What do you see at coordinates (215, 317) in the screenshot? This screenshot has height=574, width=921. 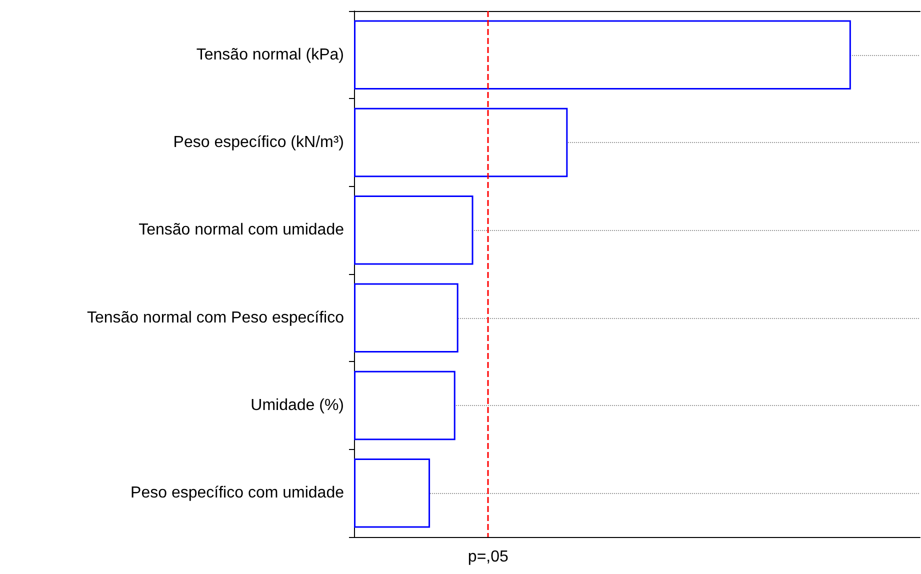 I see `y-tick-label: Tensão normal com Peso específico` at bounding box center [215, 317].